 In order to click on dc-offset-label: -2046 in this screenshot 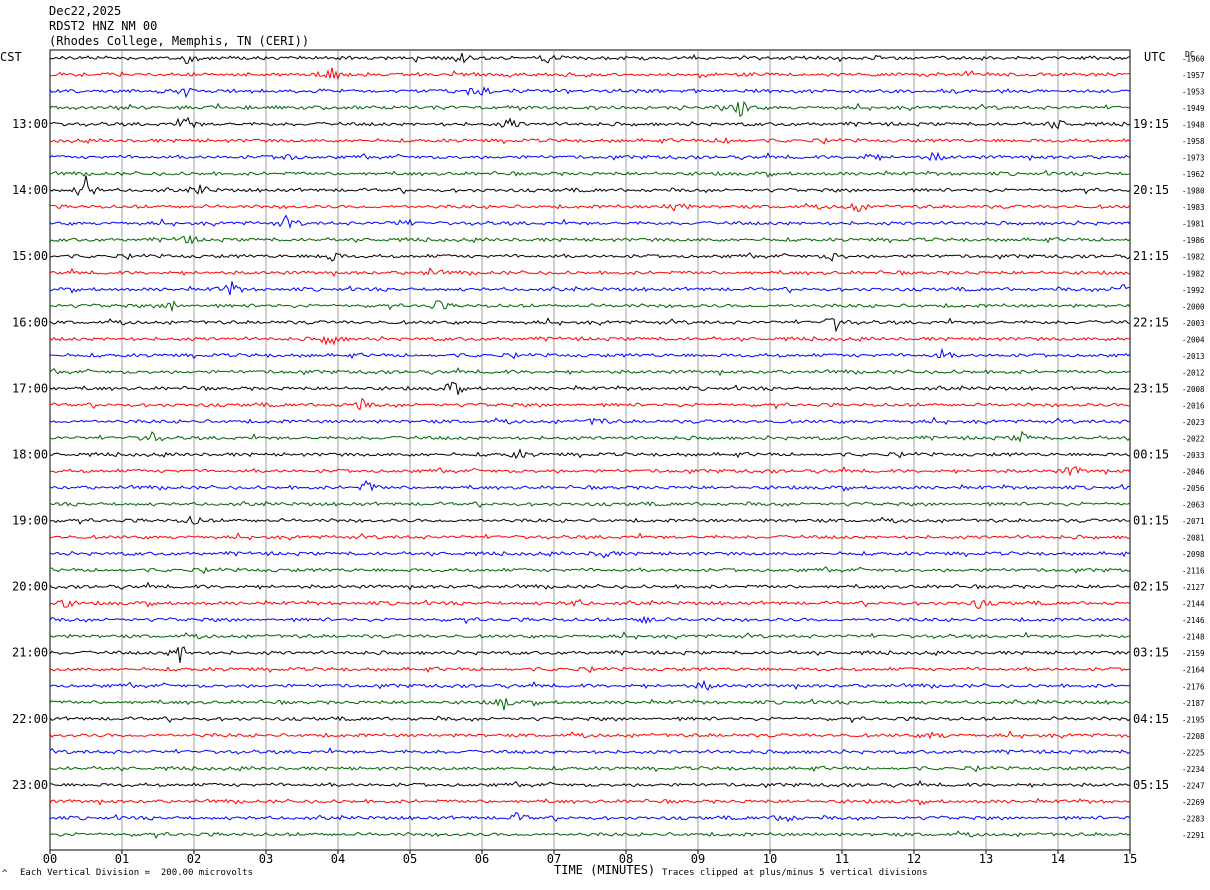, I will do `click(1193, 472)`.